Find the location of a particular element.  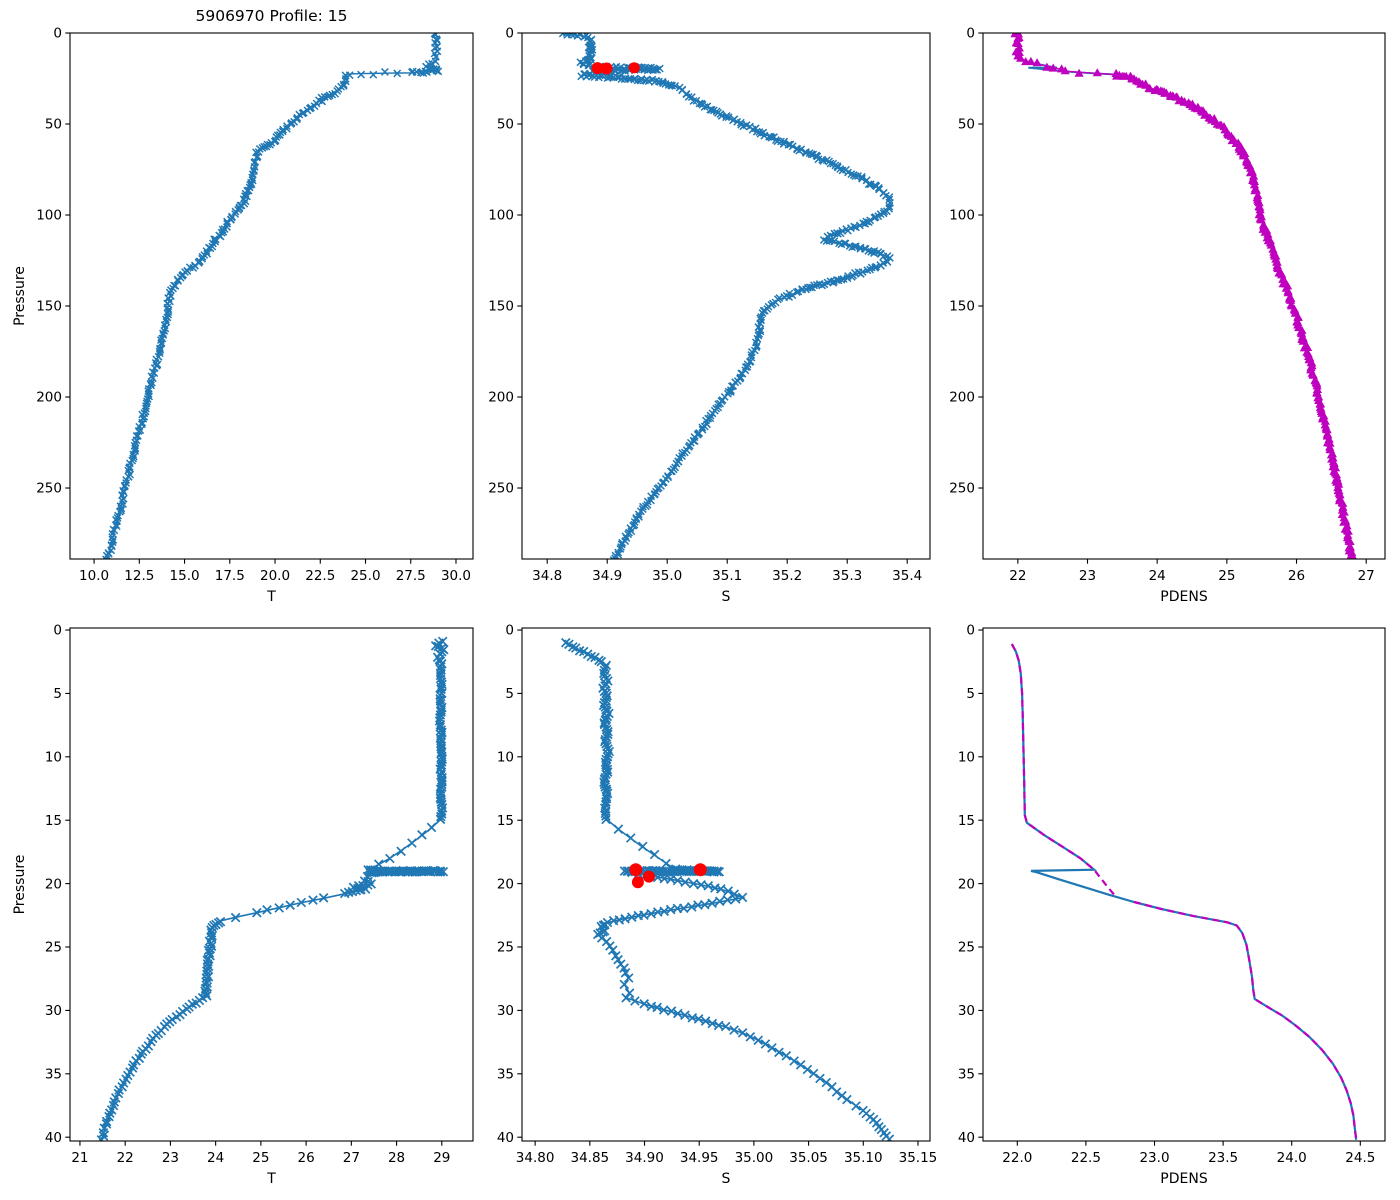

x-tick-label: 24.5 is located at coordinates (1360, 1158).